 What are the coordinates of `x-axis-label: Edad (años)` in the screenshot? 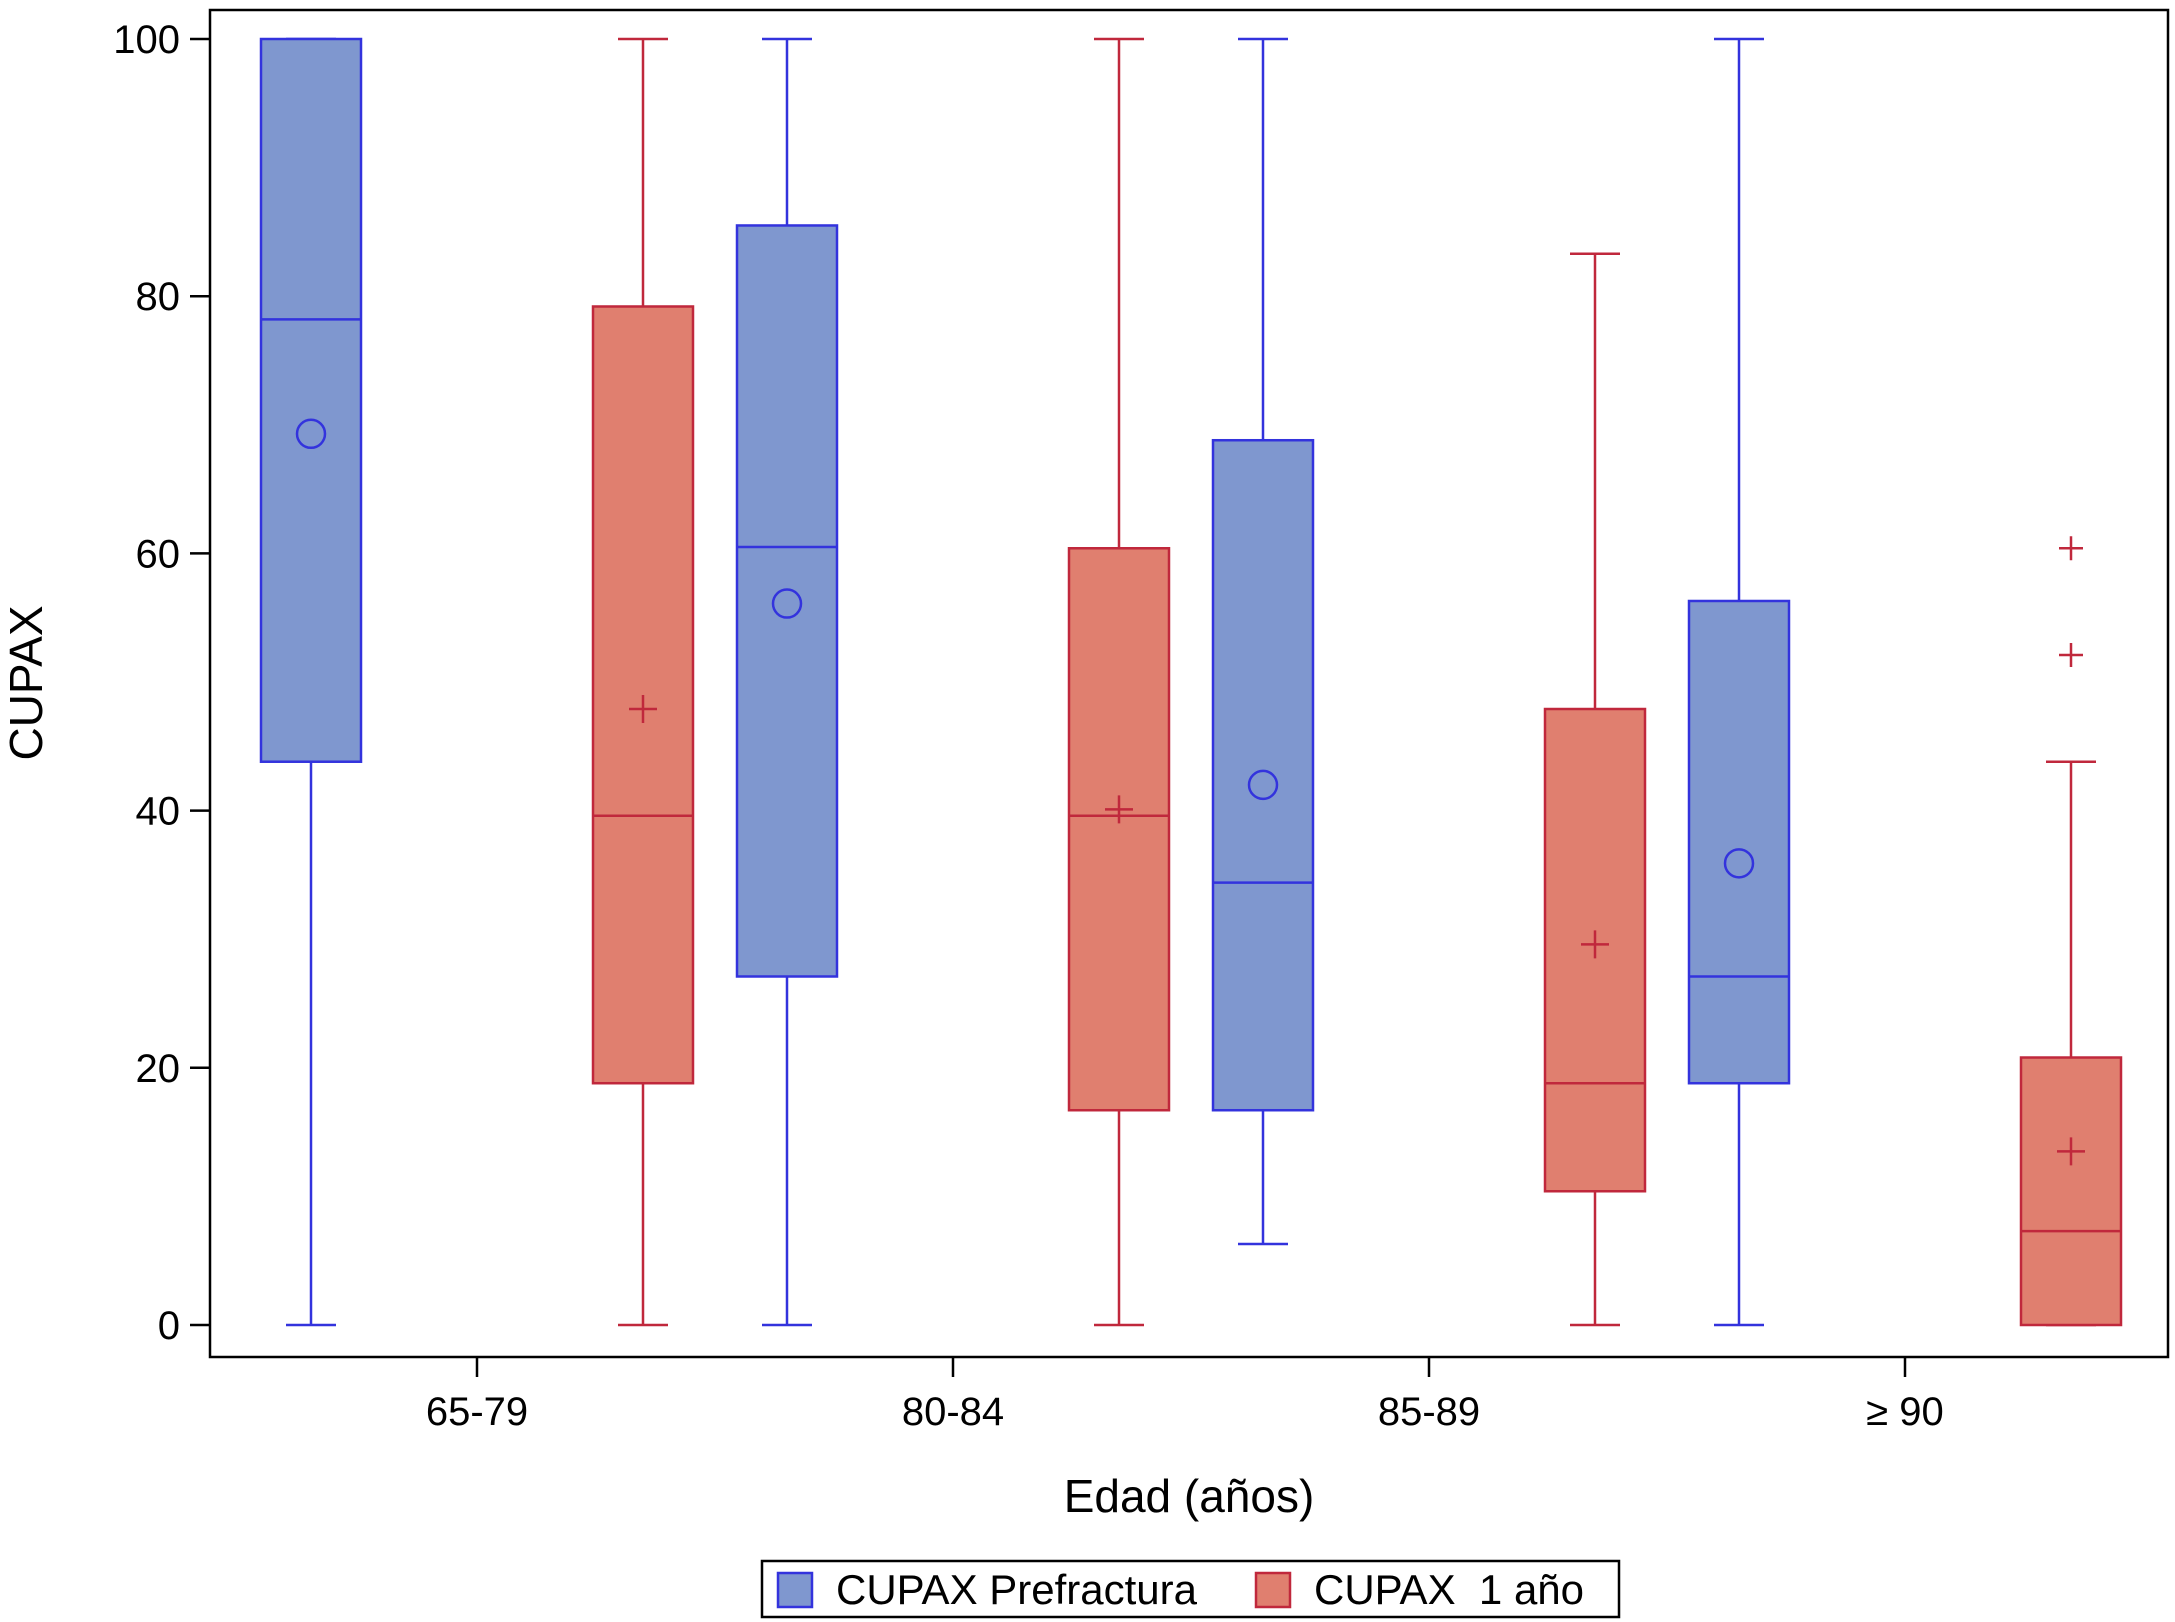 It's located at (1189, 1496).